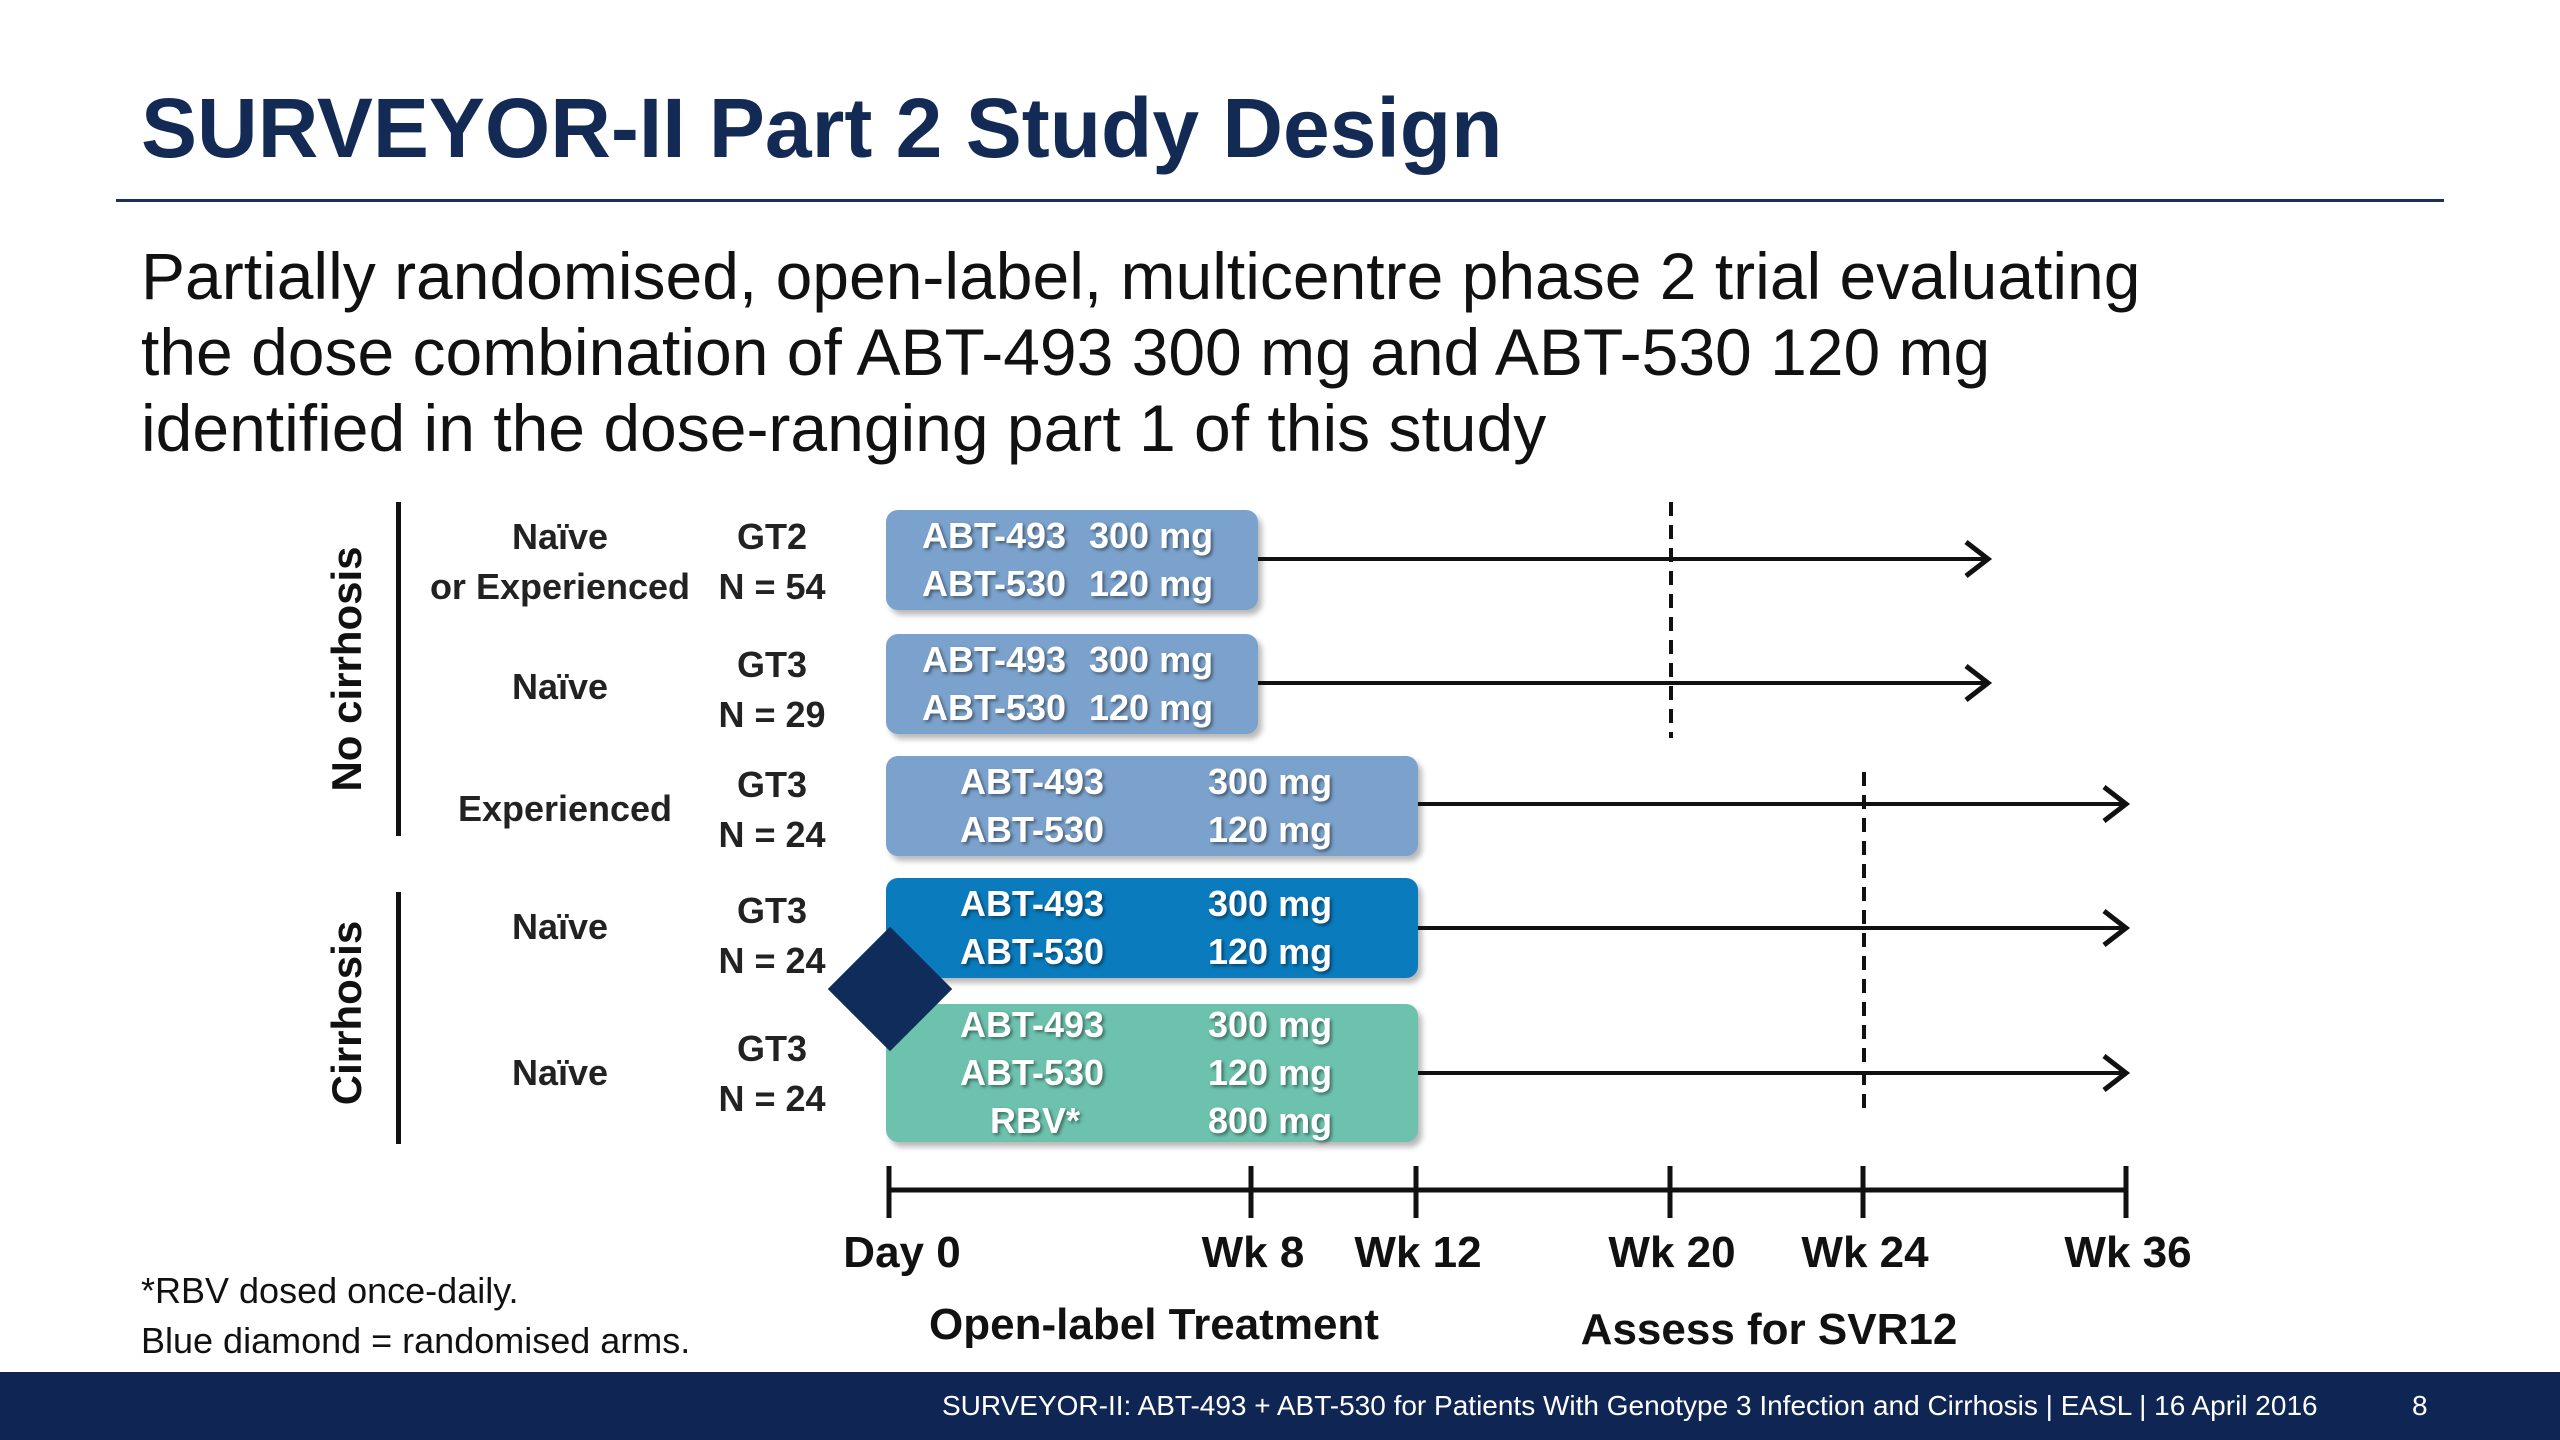 The image size is (2560, 1440). I want to click on arm-3-drug-1-dose: 300 mg, so click(1270, 781).